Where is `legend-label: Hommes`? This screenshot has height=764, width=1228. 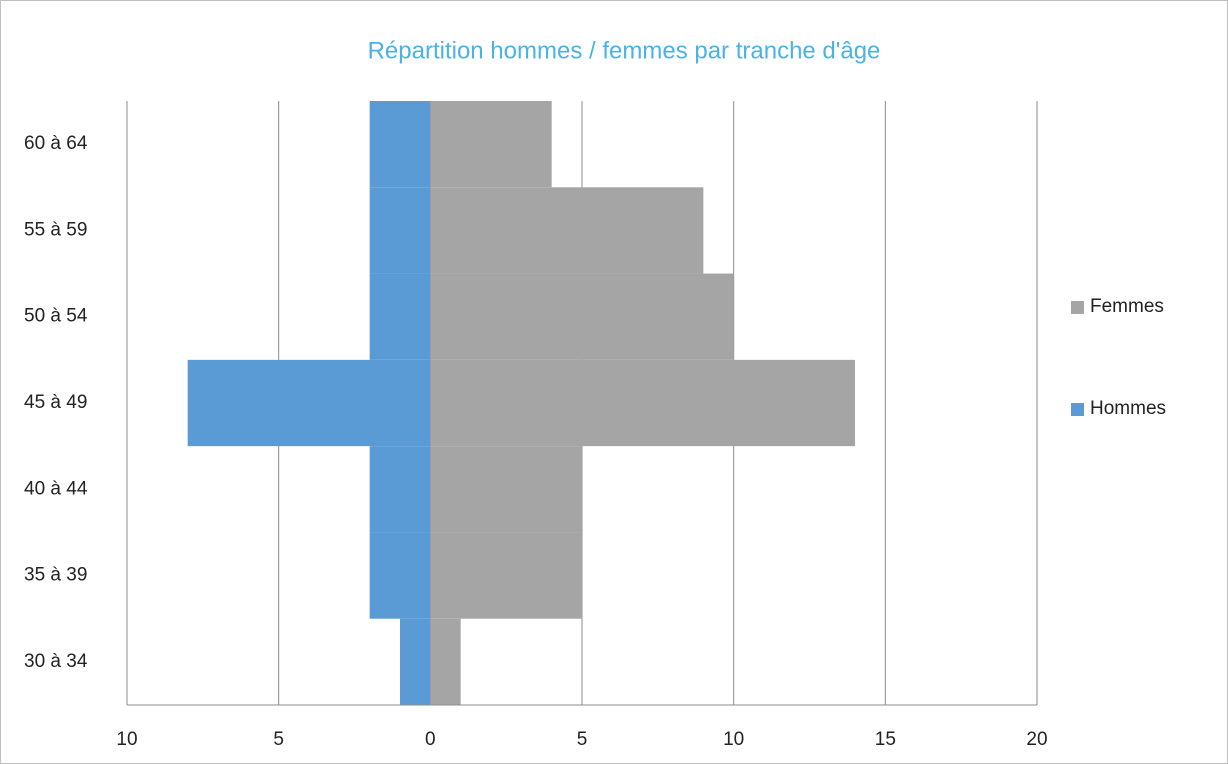
legend-label: Hommes is located at coordinates (1128, 408).